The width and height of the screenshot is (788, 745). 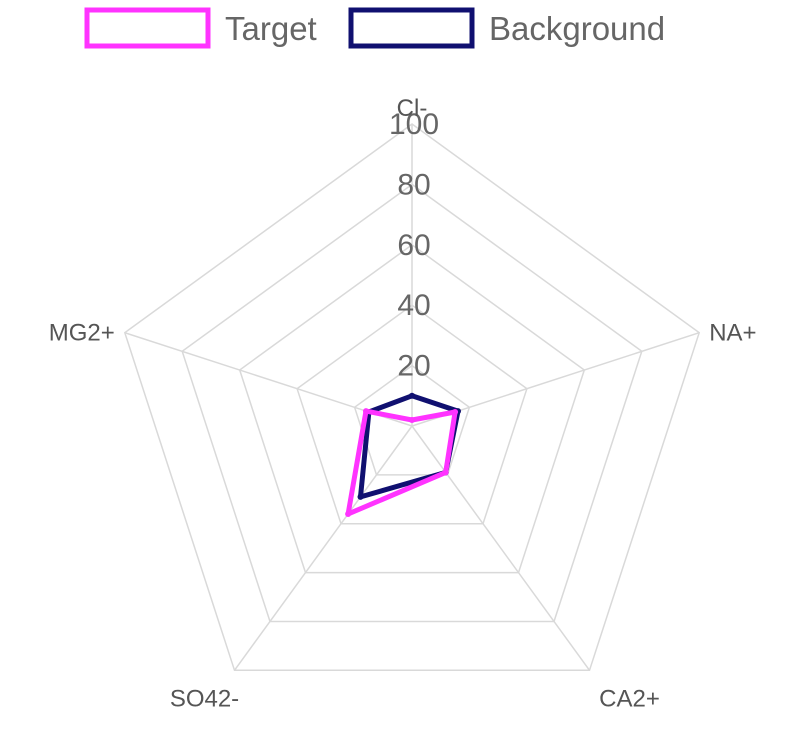 I want to click on legend: Target Background, so click(x=374, y=28).